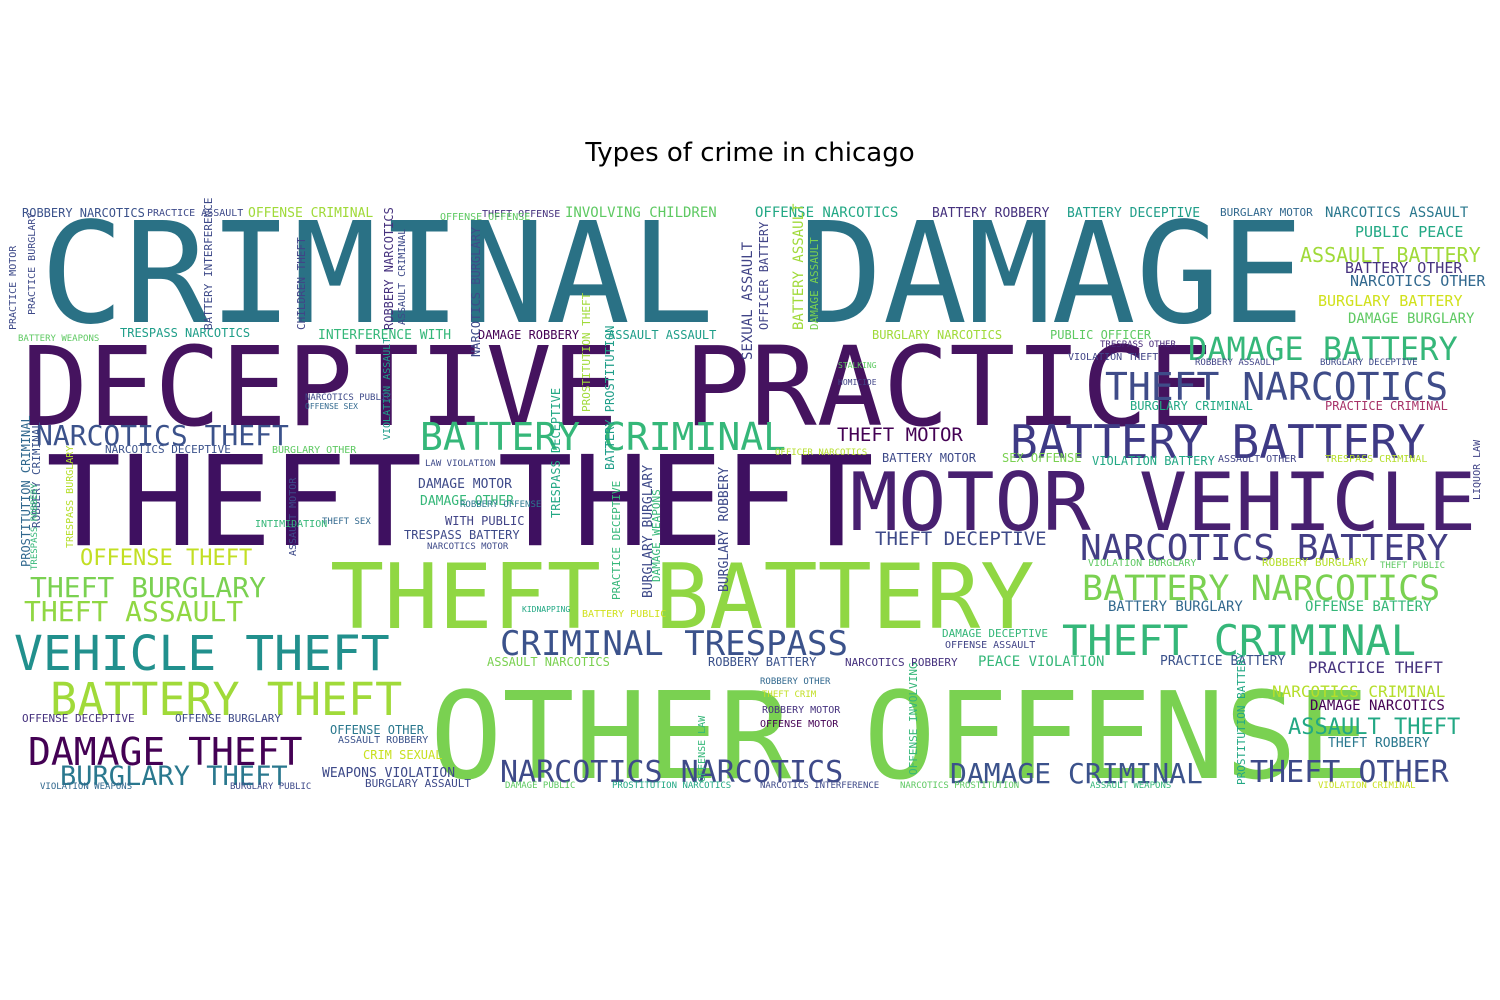  I want to click on word-burglary-deceptive: BURGLARY DECEPTIVE, so click(1369, 363).